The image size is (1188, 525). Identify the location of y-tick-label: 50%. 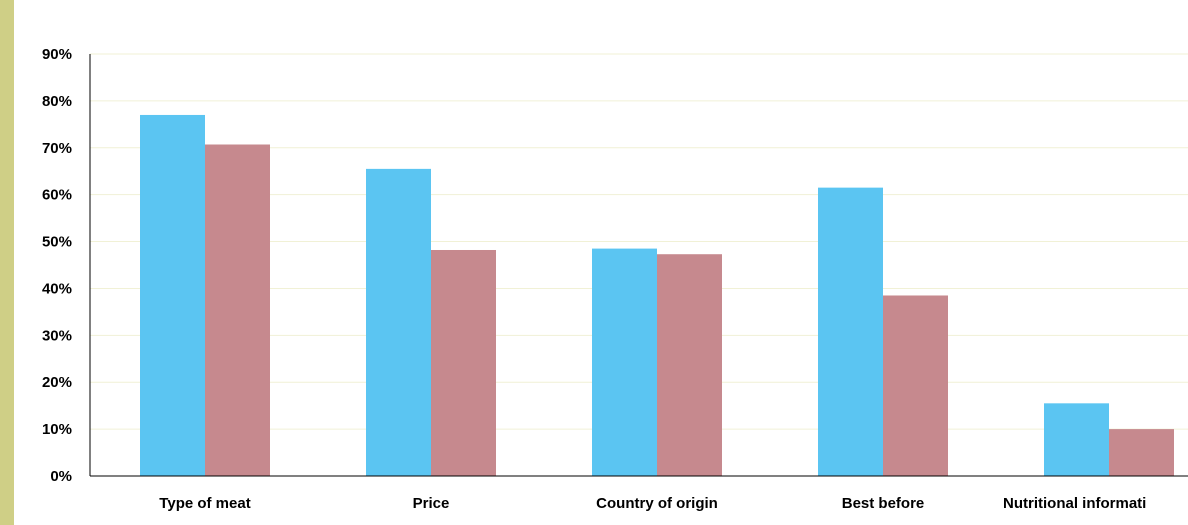
(57, 242).